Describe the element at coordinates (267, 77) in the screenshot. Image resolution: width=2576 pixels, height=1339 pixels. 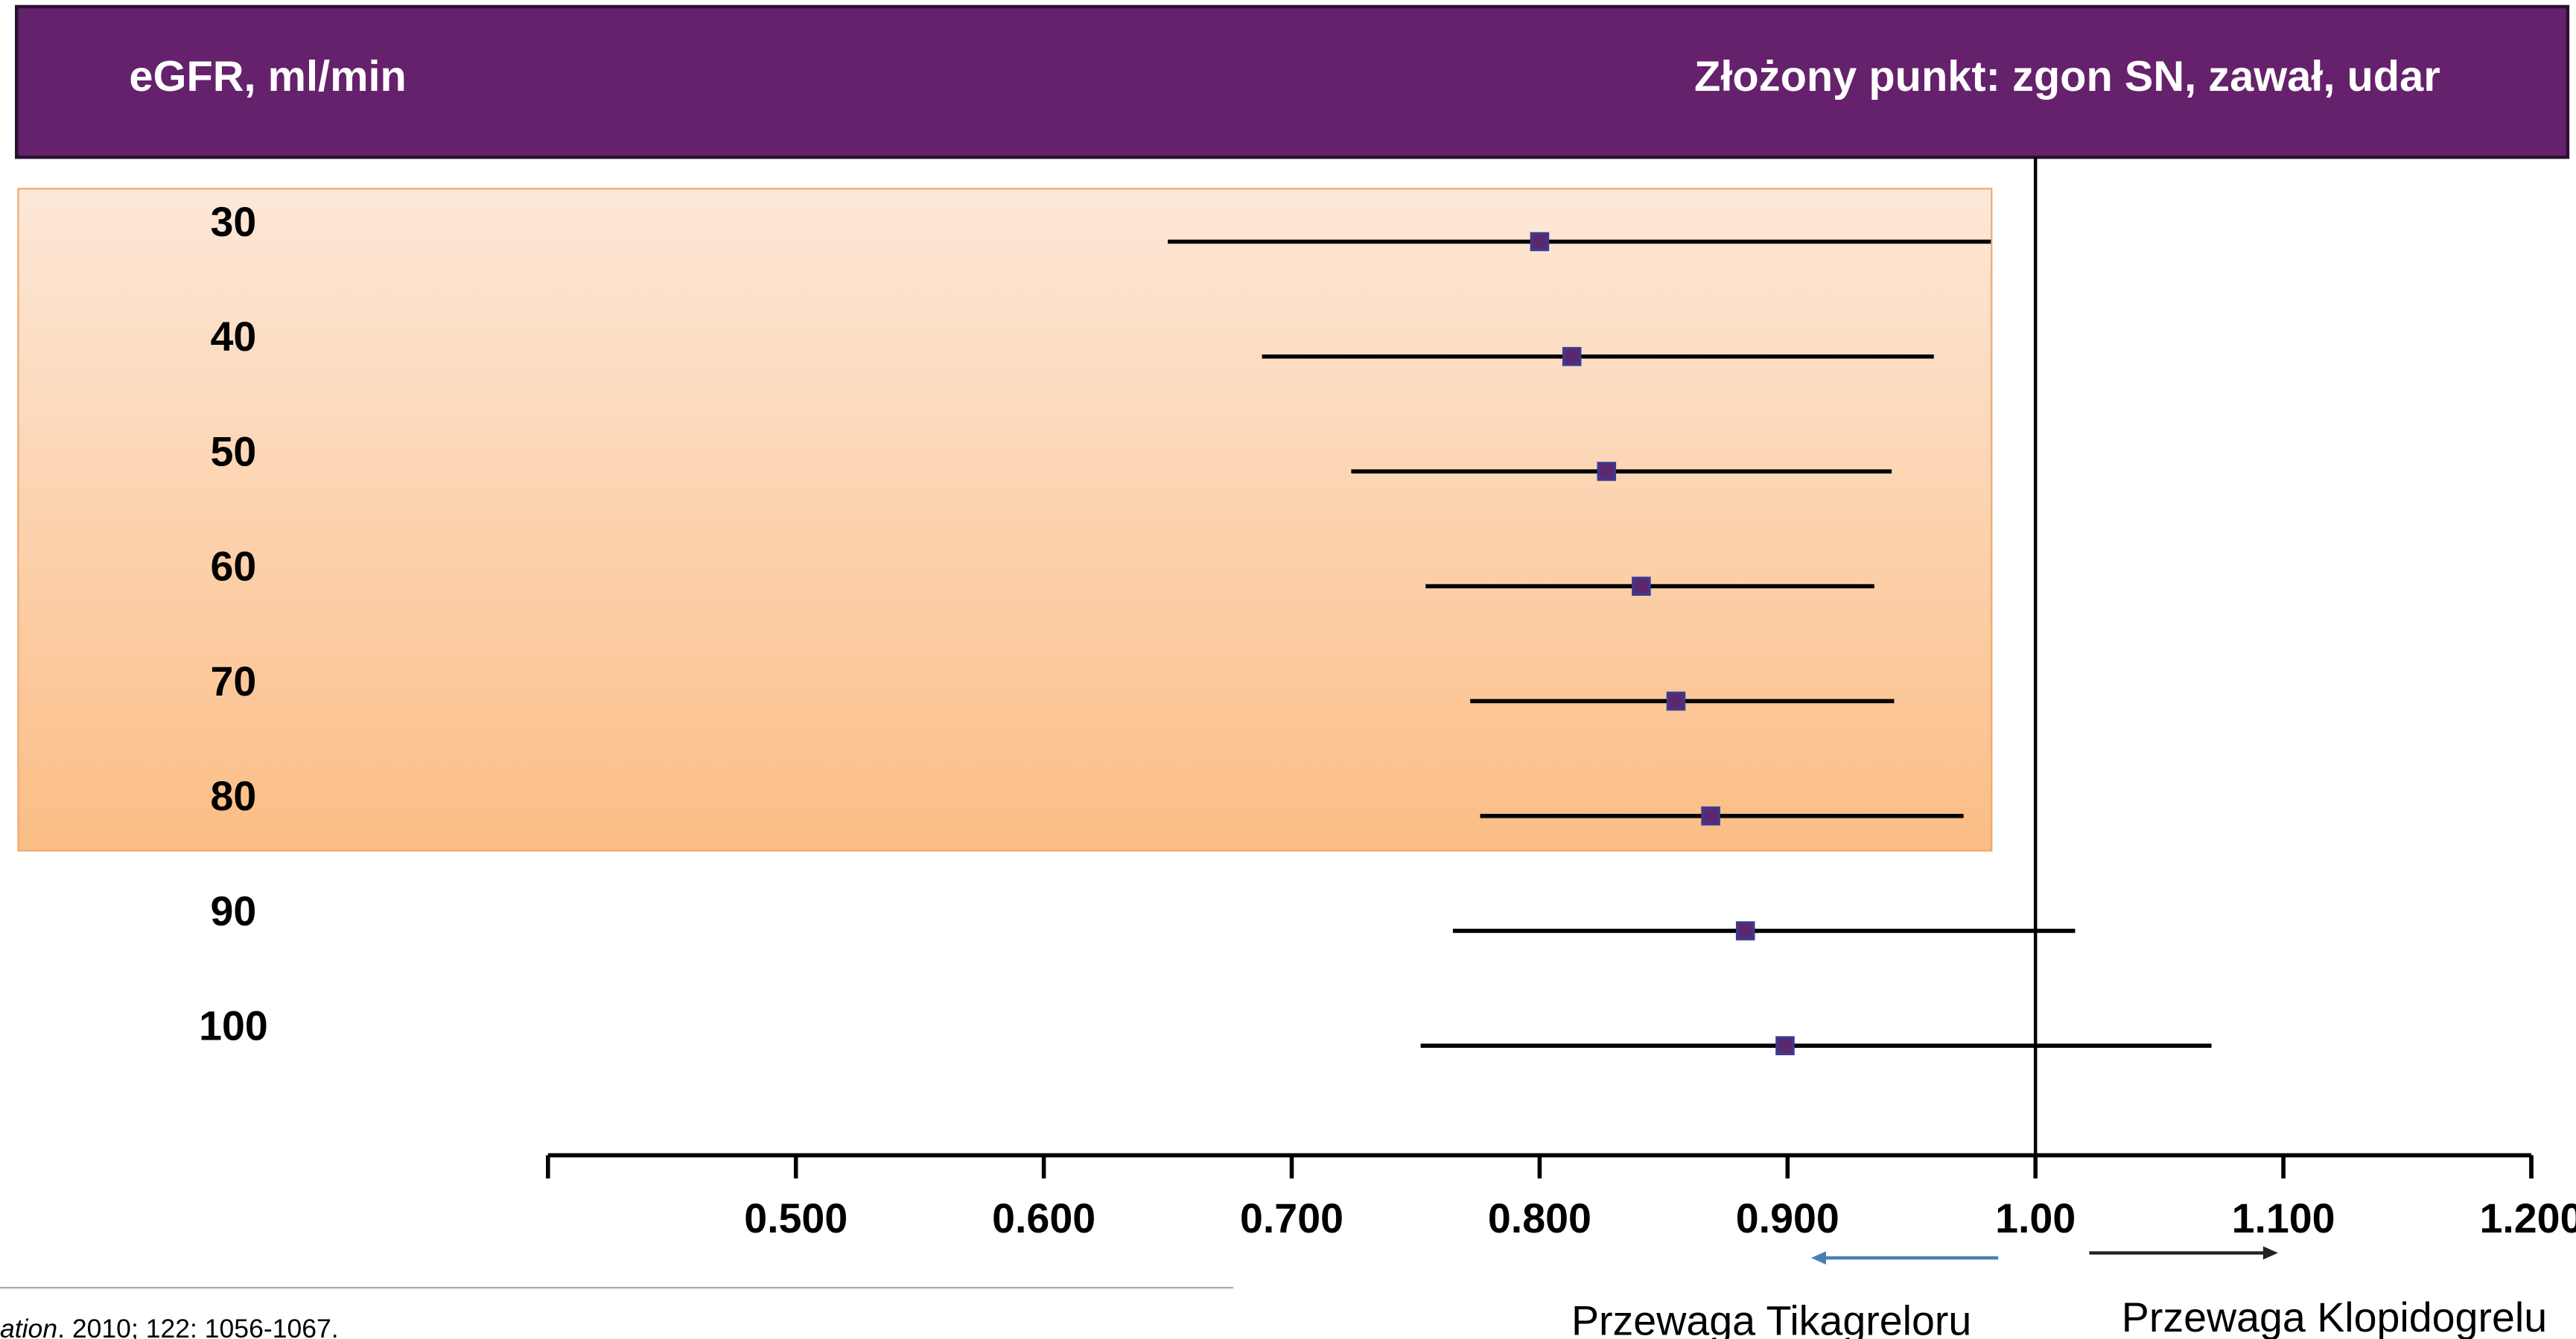
I see `header-left: eGFR, ml/min` at that location.